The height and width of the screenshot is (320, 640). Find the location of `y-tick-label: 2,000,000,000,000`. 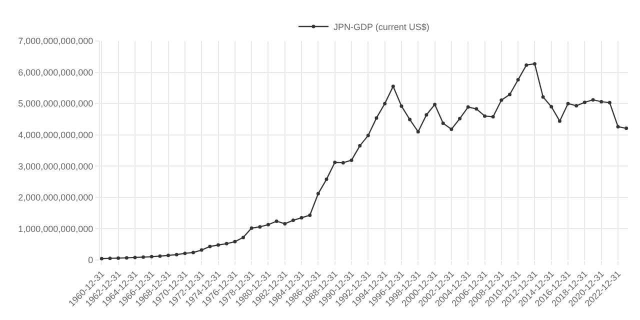

y-tick-label: 2,000,000,000,000 is located at coordinates (56, 197).